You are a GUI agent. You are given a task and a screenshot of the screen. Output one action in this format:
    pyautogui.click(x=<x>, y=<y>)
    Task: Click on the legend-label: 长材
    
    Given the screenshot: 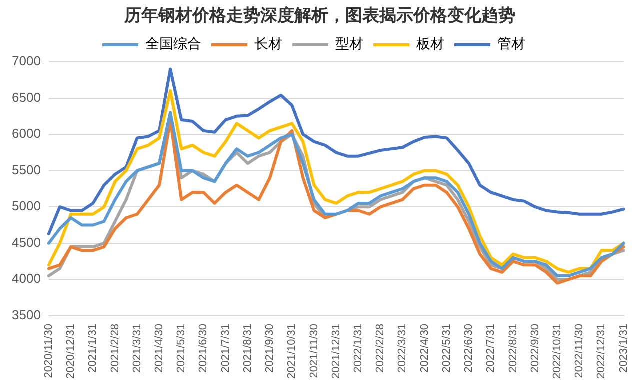 What is the action you would take?
    pyautogui.click(x=268, y=44)
    